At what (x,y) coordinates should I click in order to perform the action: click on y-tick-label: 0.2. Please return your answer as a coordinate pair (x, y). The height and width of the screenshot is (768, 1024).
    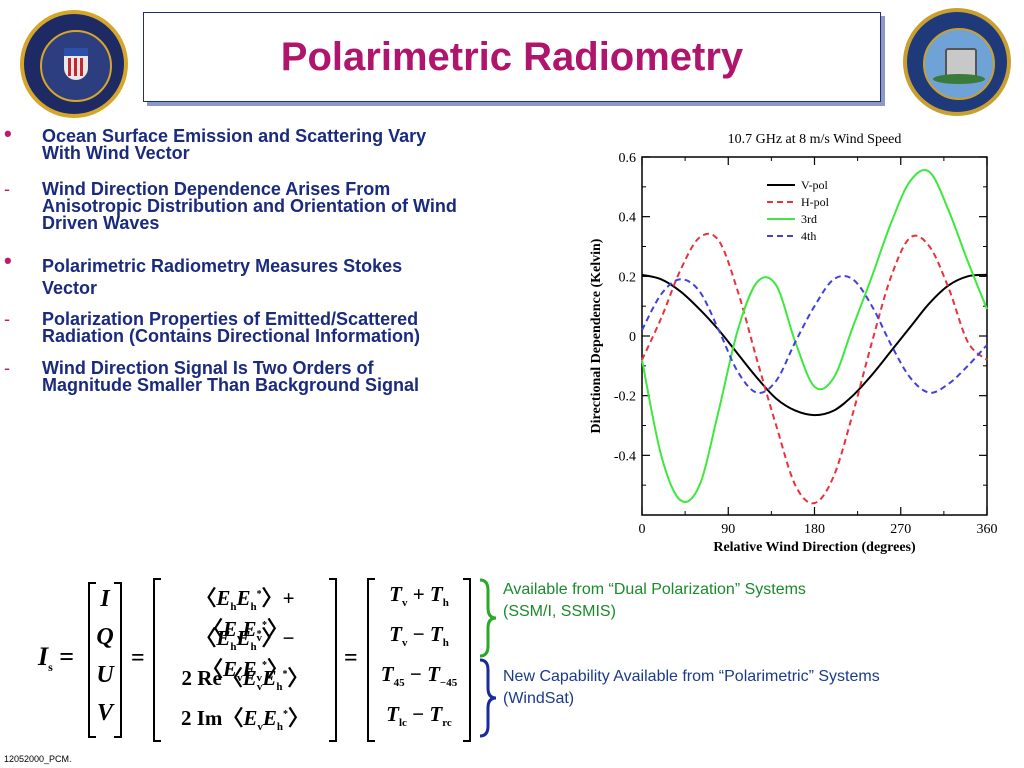
    Looking at the image, I should click on (628, 277).